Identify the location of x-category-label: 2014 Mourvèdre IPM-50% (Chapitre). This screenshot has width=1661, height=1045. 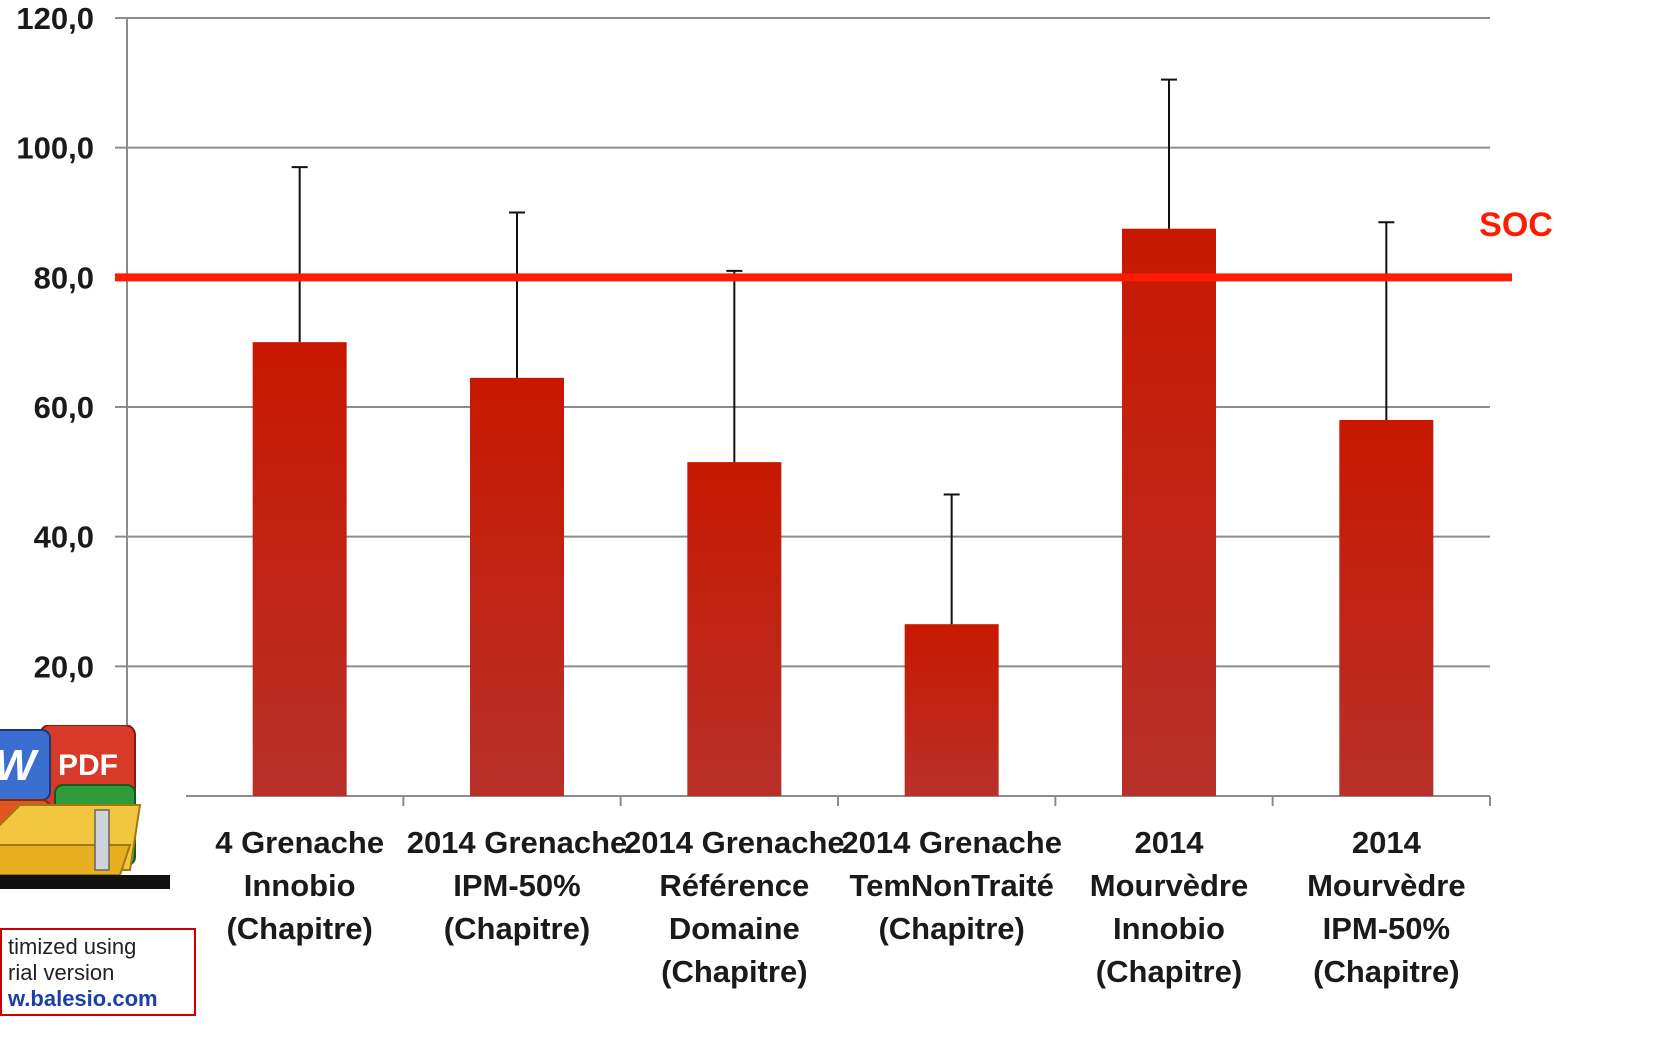
(1386, 907).